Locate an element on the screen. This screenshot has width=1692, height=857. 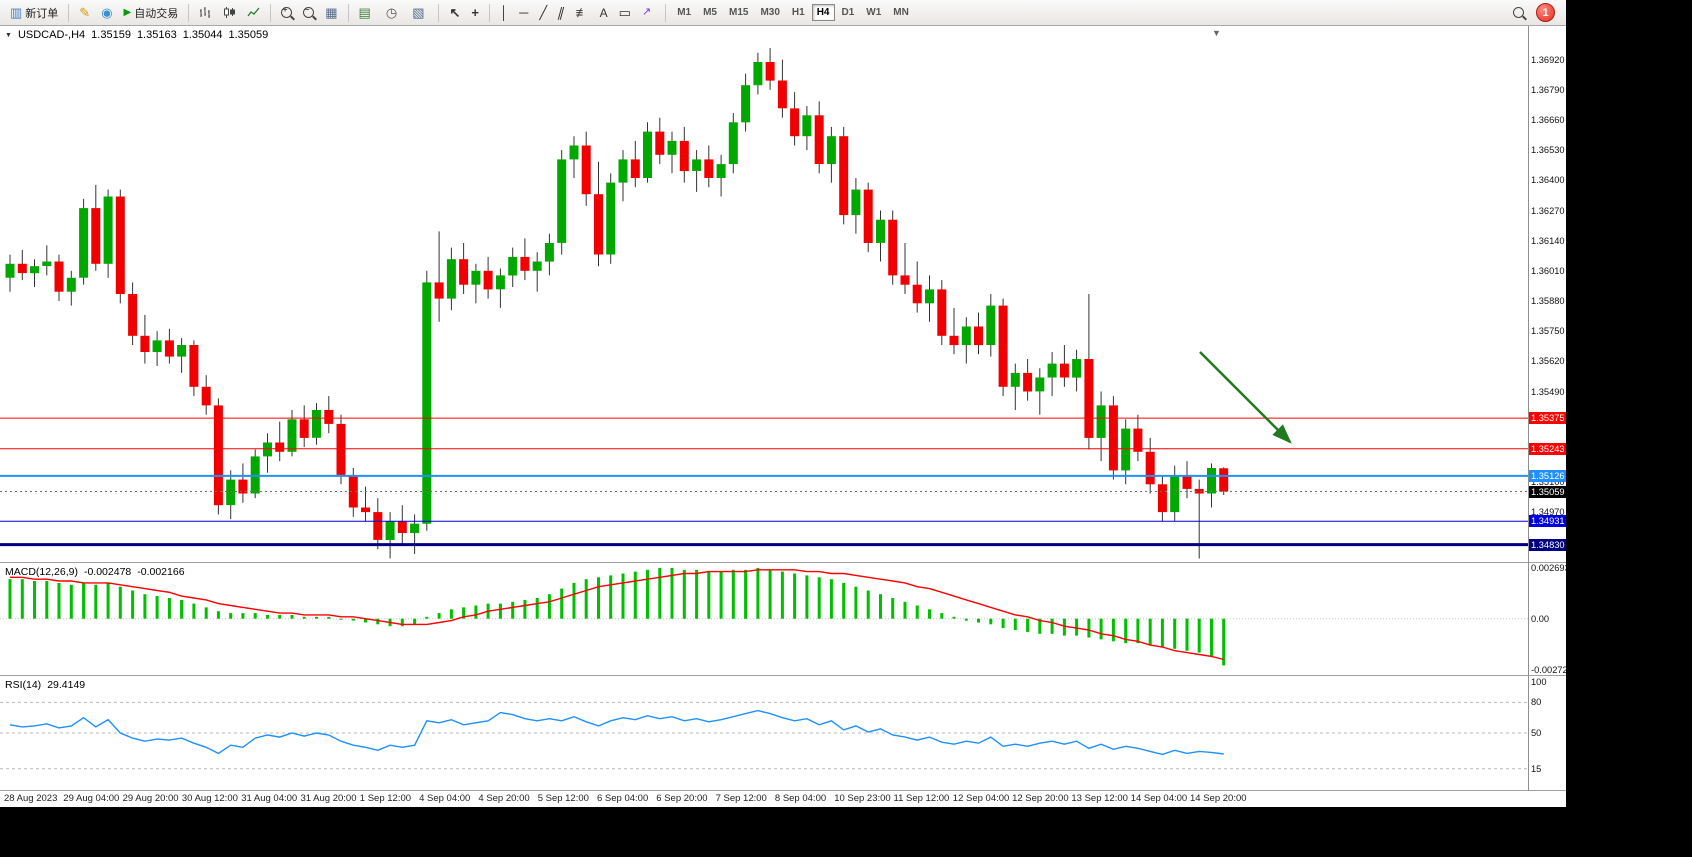
timeframe-button-mn: MN is located at coordinates (901, 12).